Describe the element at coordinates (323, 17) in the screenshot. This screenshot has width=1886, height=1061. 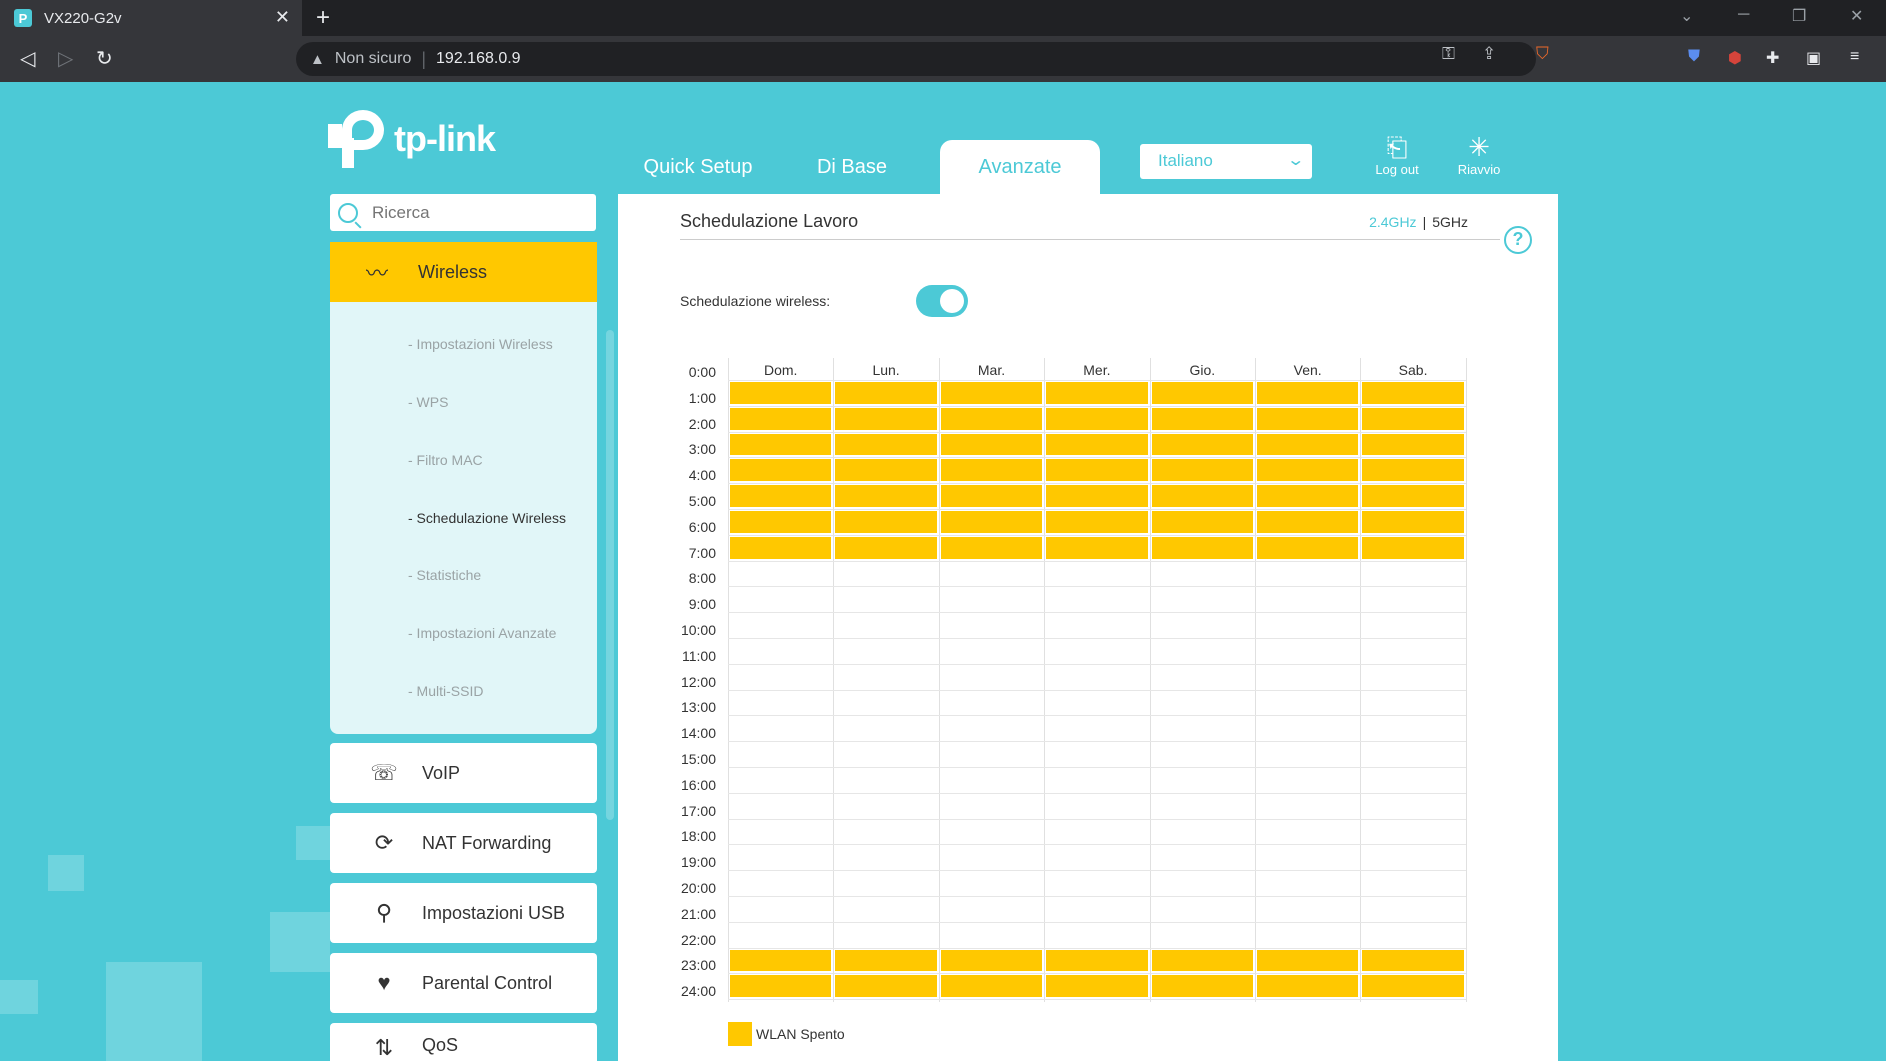
I see `new-tab-icon: +` at that location.